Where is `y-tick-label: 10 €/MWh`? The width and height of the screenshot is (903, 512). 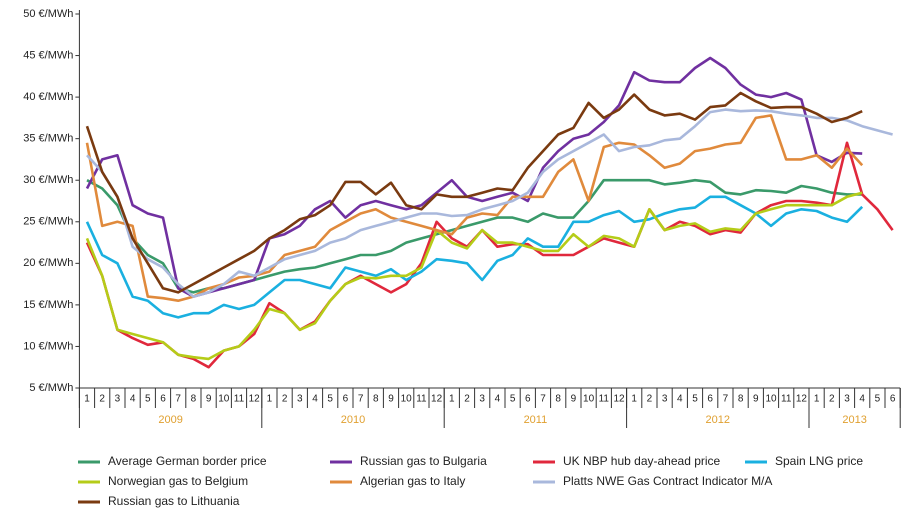
y-tick-label: 10 €/MWh is located at coordinates (48, 346).